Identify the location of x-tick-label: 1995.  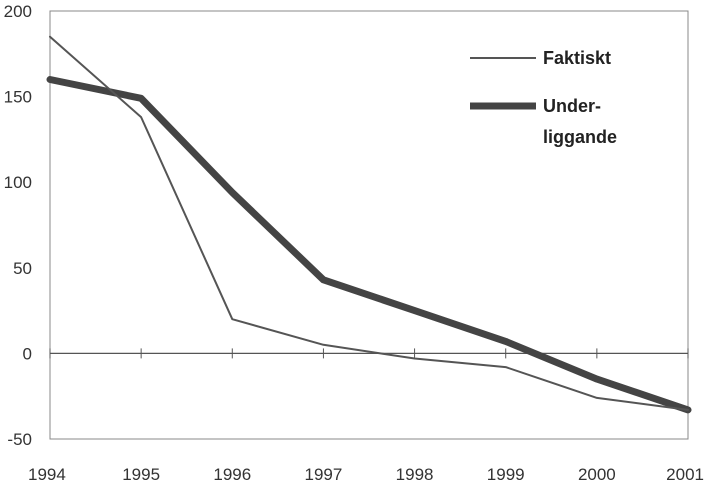
(141, 474).